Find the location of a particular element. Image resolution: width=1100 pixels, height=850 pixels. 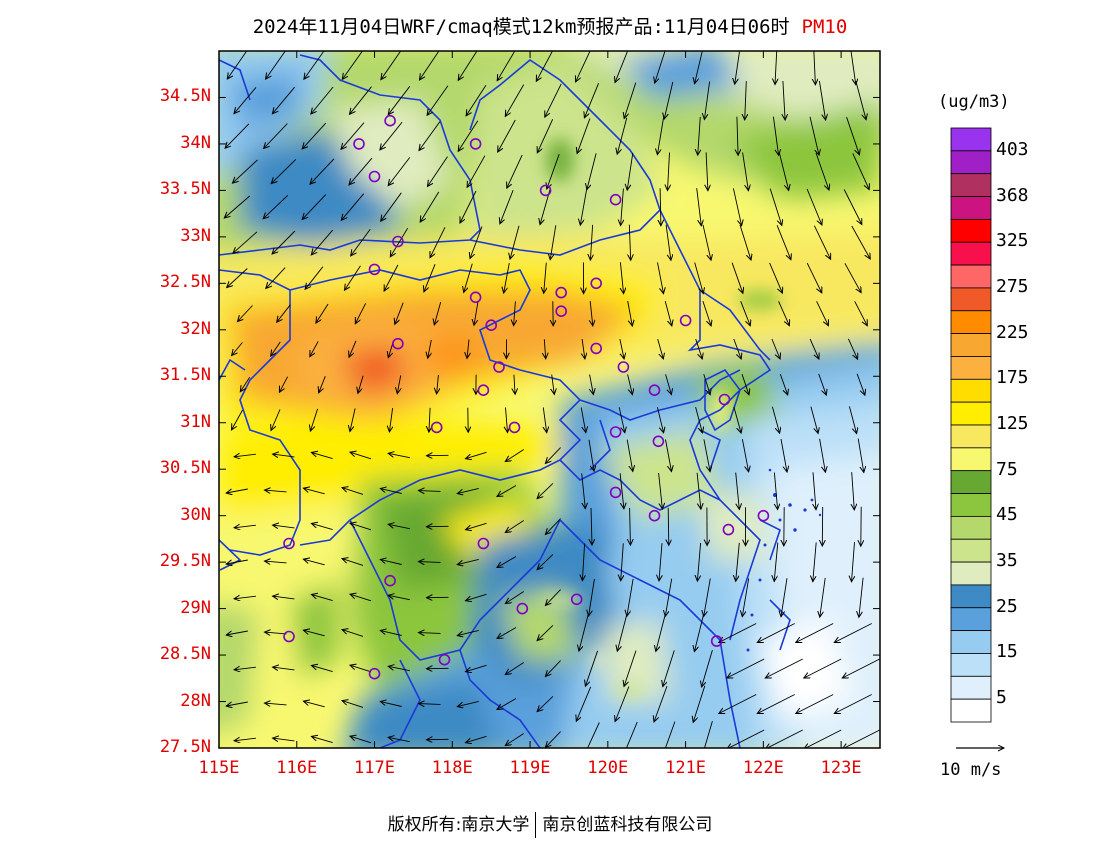

lat-label: 33N is located at coordinates (195, 235).